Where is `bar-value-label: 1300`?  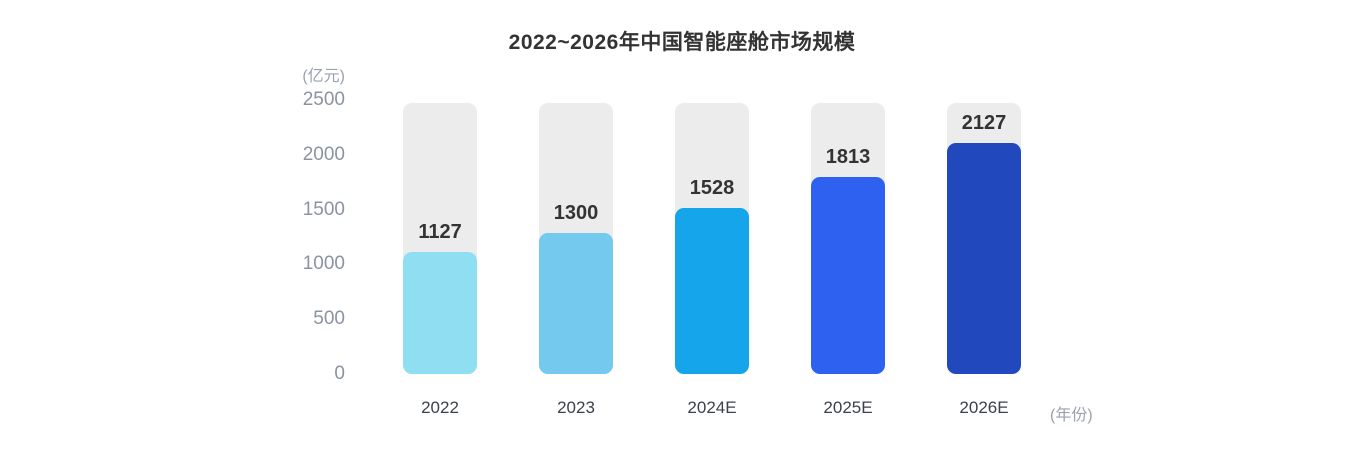
bar-value-label: 1300 is located at coordinates (576, 213).